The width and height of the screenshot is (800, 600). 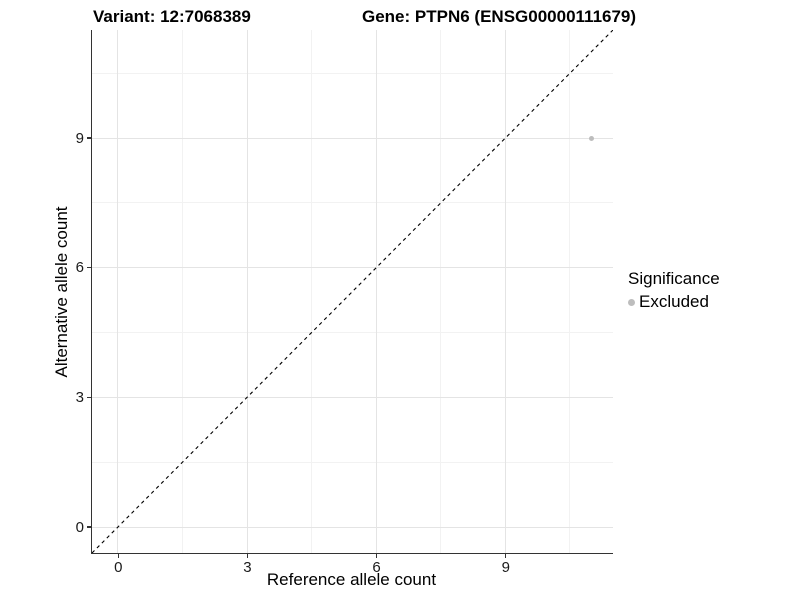 I want to click on legend: Significance Excluded, so click(x=674, y=290).